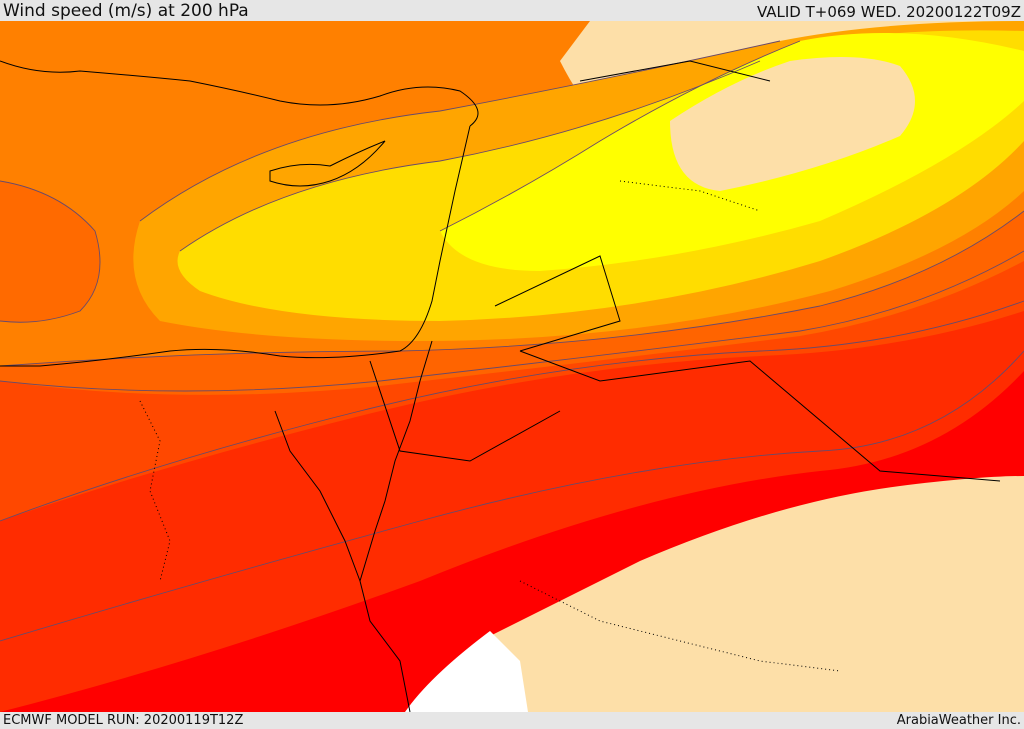 This screenshot has height=729, width=1024. I want to click on model-run: ECMWF MODEL RUN: 20200119T12Z, so click(123, 720).